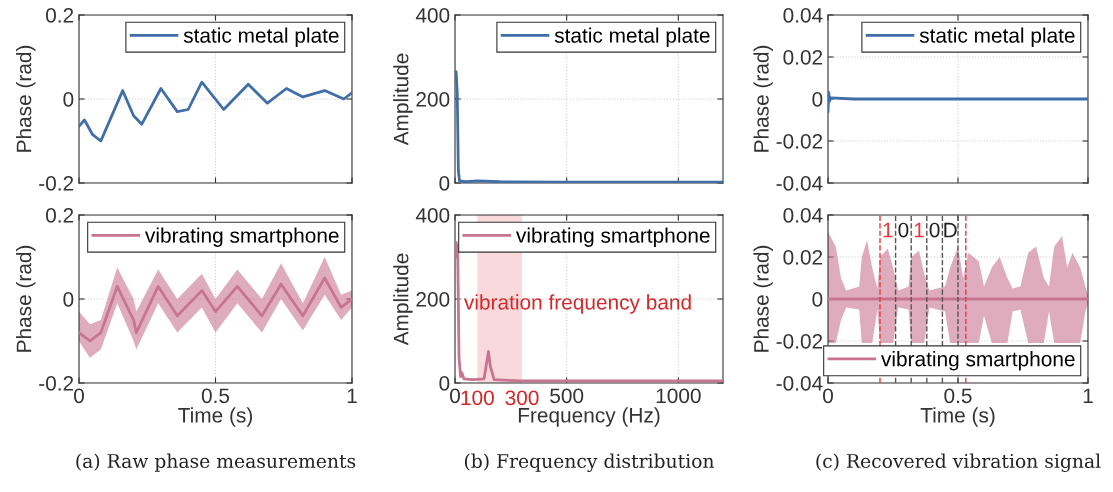 This screenshot has height=492, width=1113. What do you see at coordinates (216, 462) in the screenshot?
I see `text: (a) Raw phase measurements` at bounding box center [216, 462].